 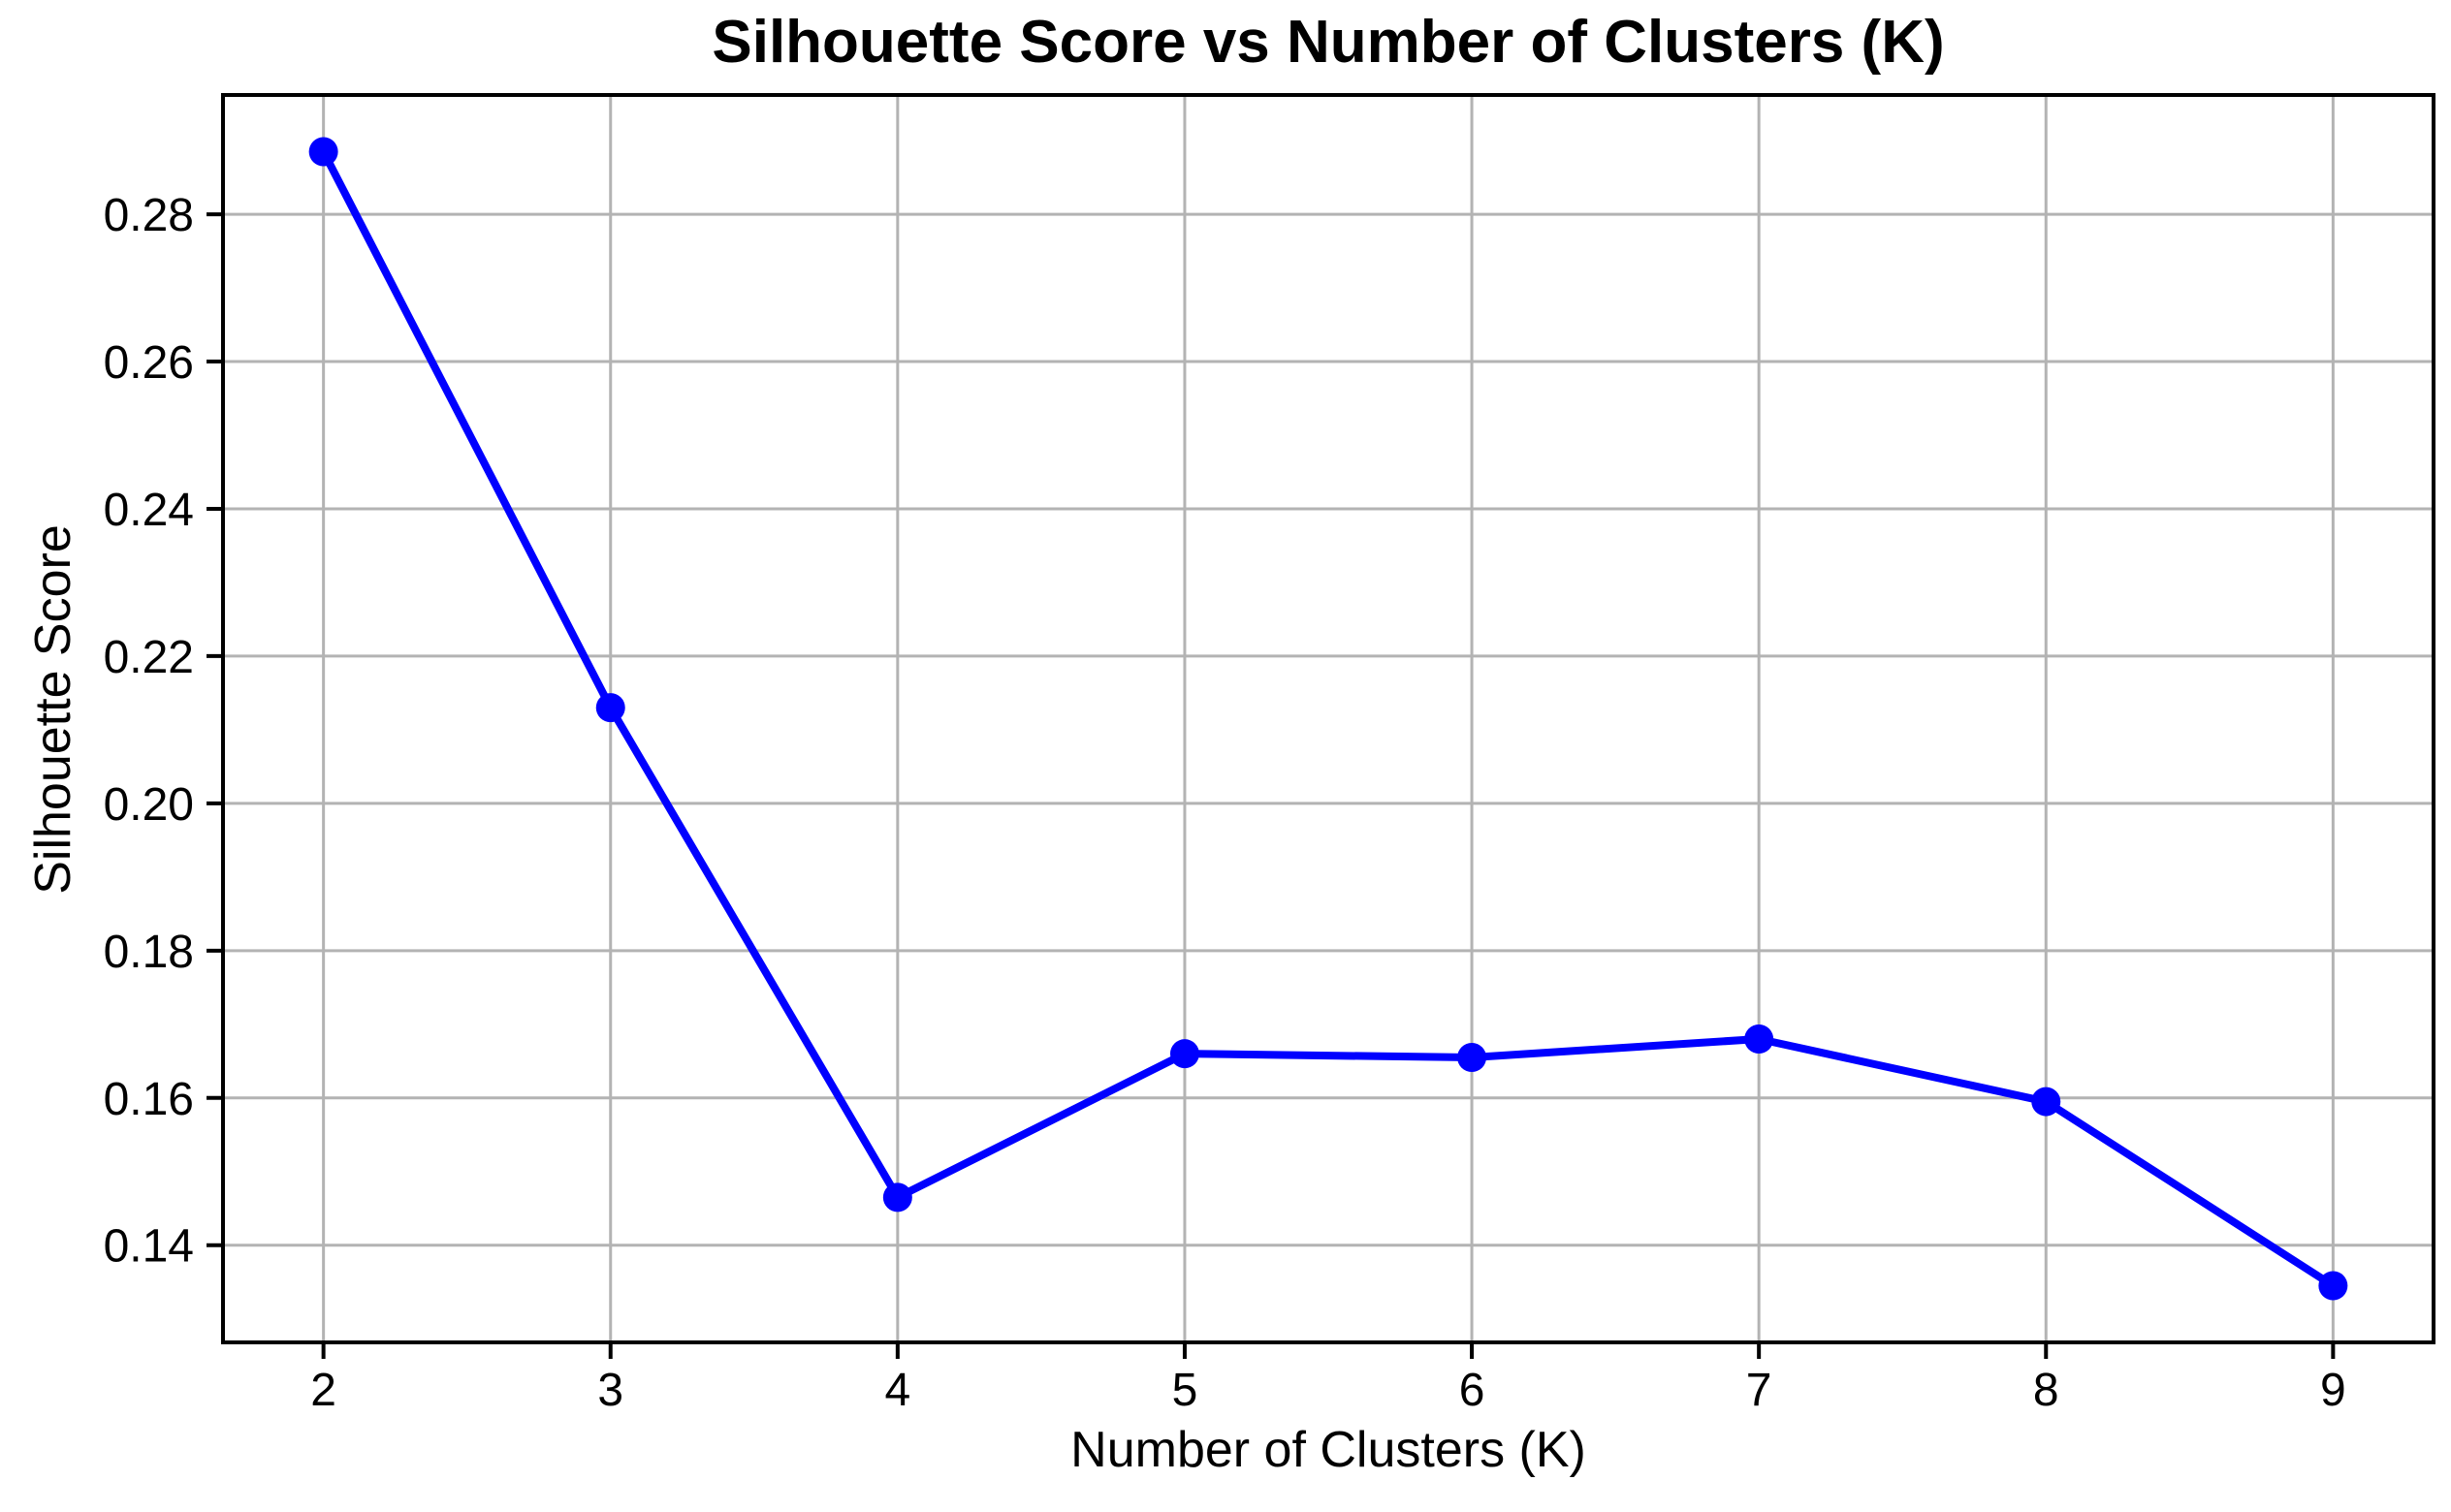 I want to click on y-tick-label: 0.24, so click(x=149, y=511).